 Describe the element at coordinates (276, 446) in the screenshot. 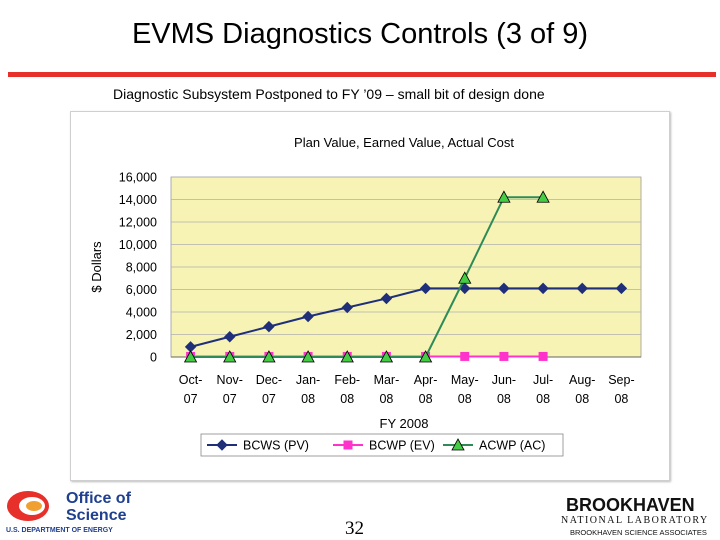

I see `legend-label-bcws: BCWS (PV)` at that location.